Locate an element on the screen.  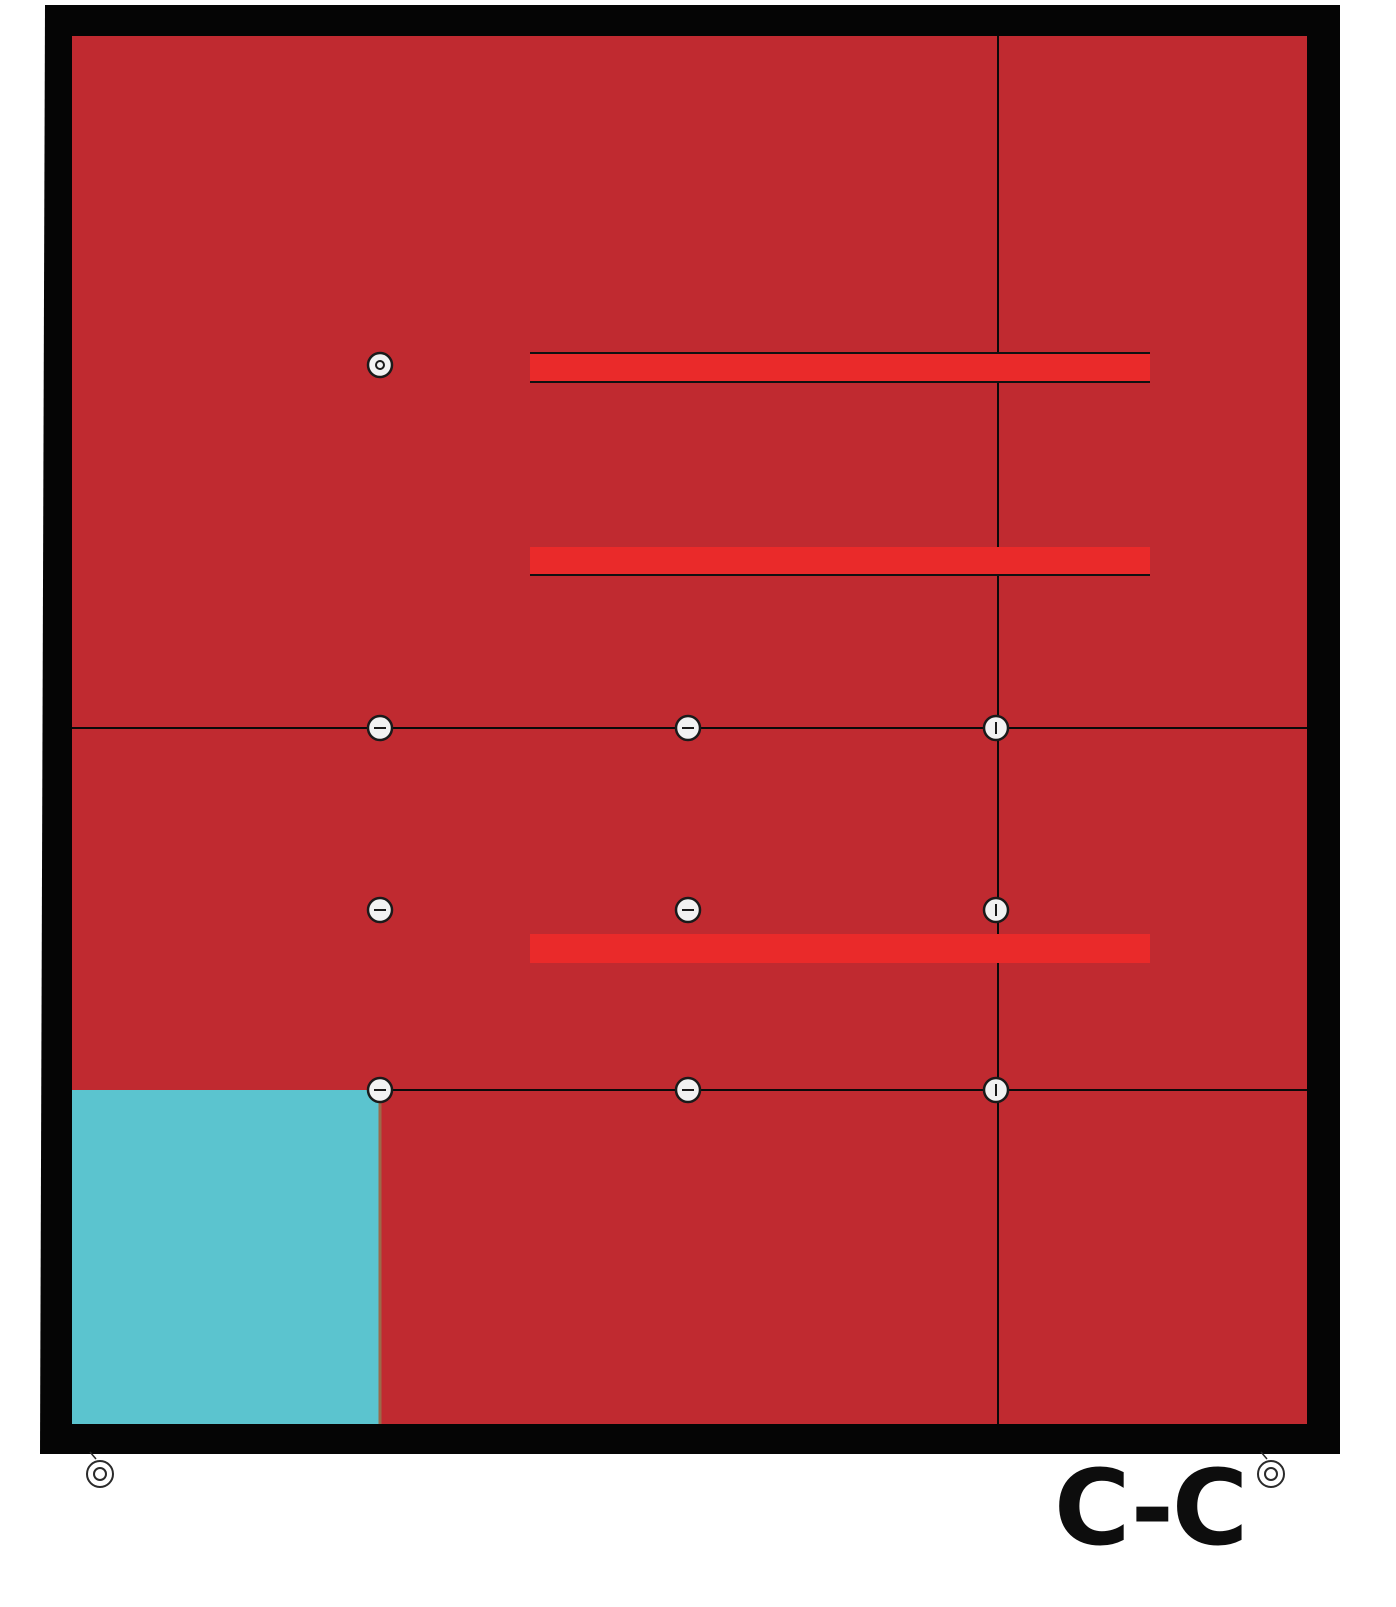
section-label: C-C is located at coordinates (1151, 1508).